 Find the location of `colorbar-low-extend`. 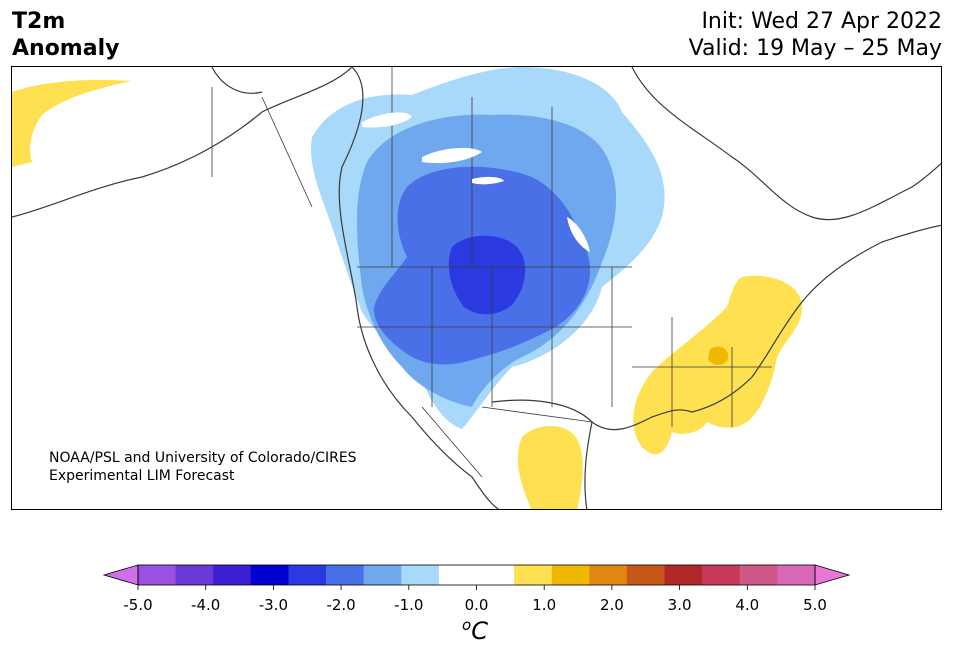

colorbar-low-extend is located at coordinates (120, 575).